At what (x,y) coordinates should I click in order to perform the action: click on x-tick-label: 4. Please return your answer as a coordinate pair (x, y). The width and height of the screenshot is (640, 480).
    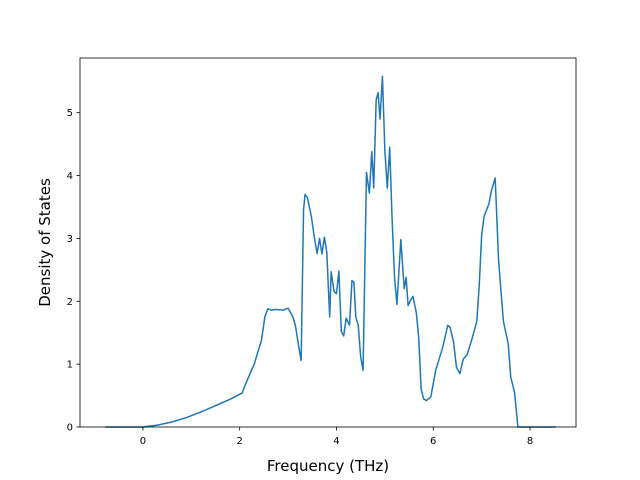
    Looking at the image, I should click on (336, 441).